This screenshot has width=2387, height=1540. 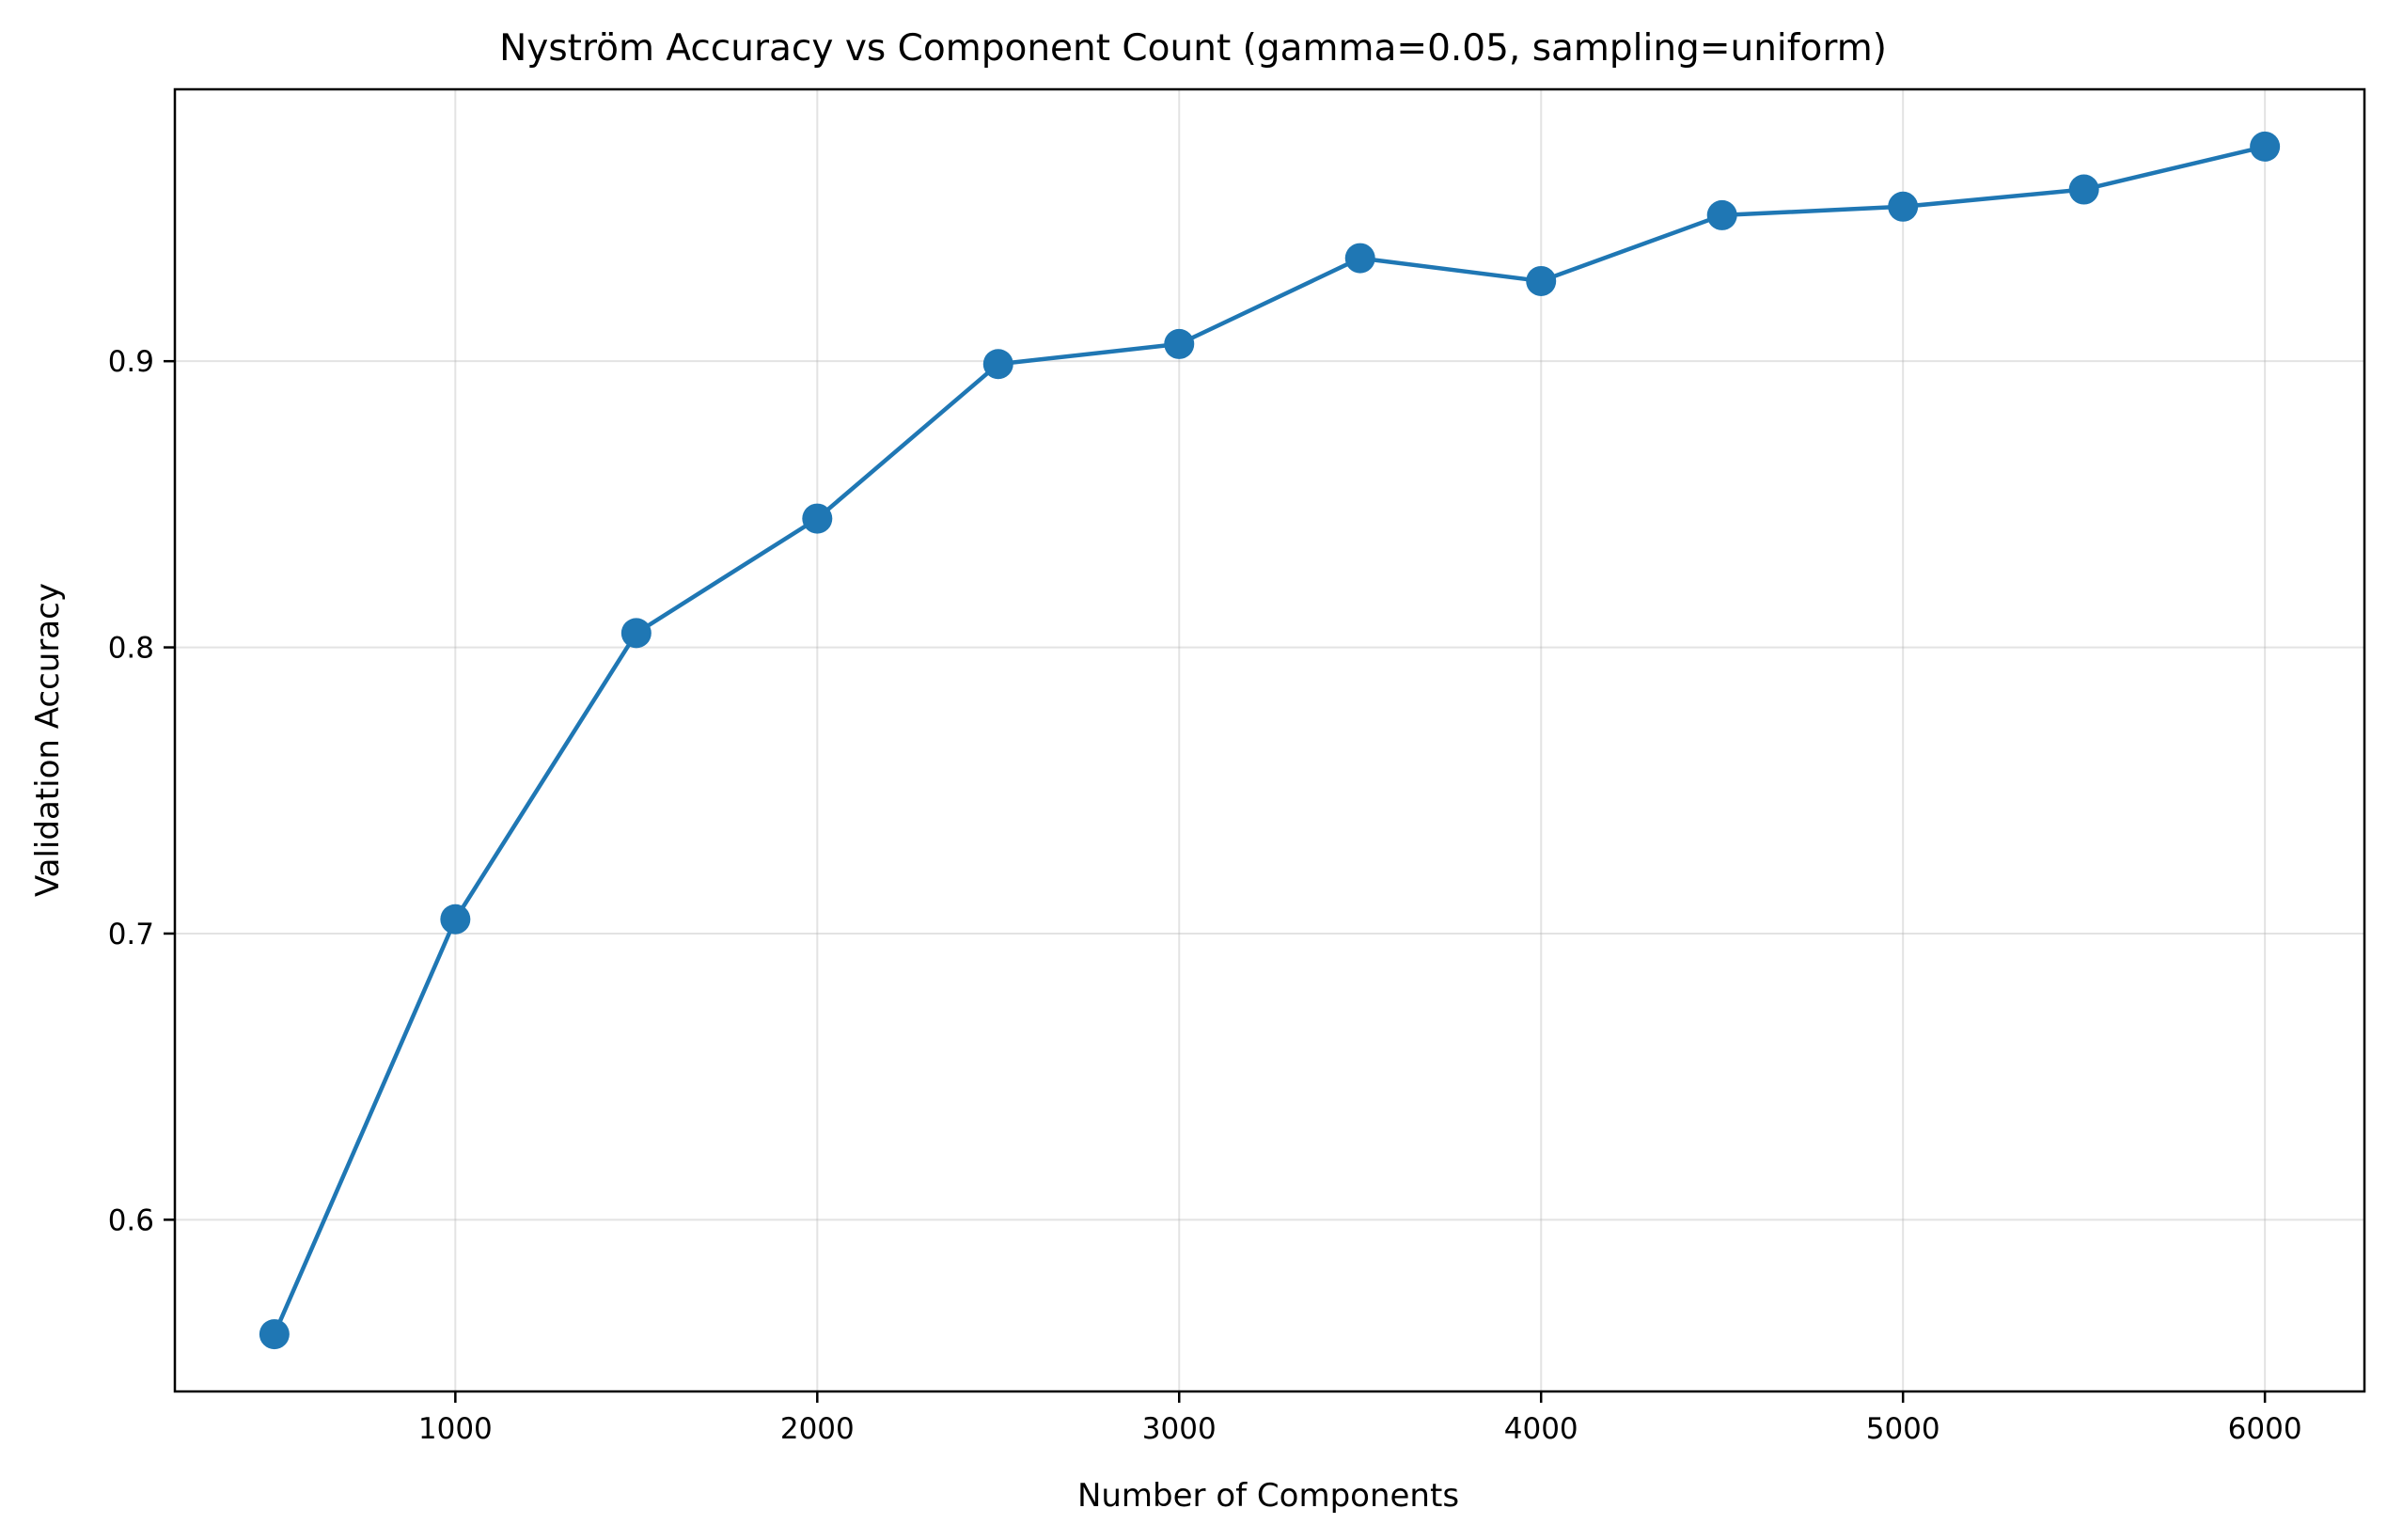 What do you see at coordinates (131, 362) in the screenshot?
I see `y-tick-label: 0.9` at bounding box center [131, 362].